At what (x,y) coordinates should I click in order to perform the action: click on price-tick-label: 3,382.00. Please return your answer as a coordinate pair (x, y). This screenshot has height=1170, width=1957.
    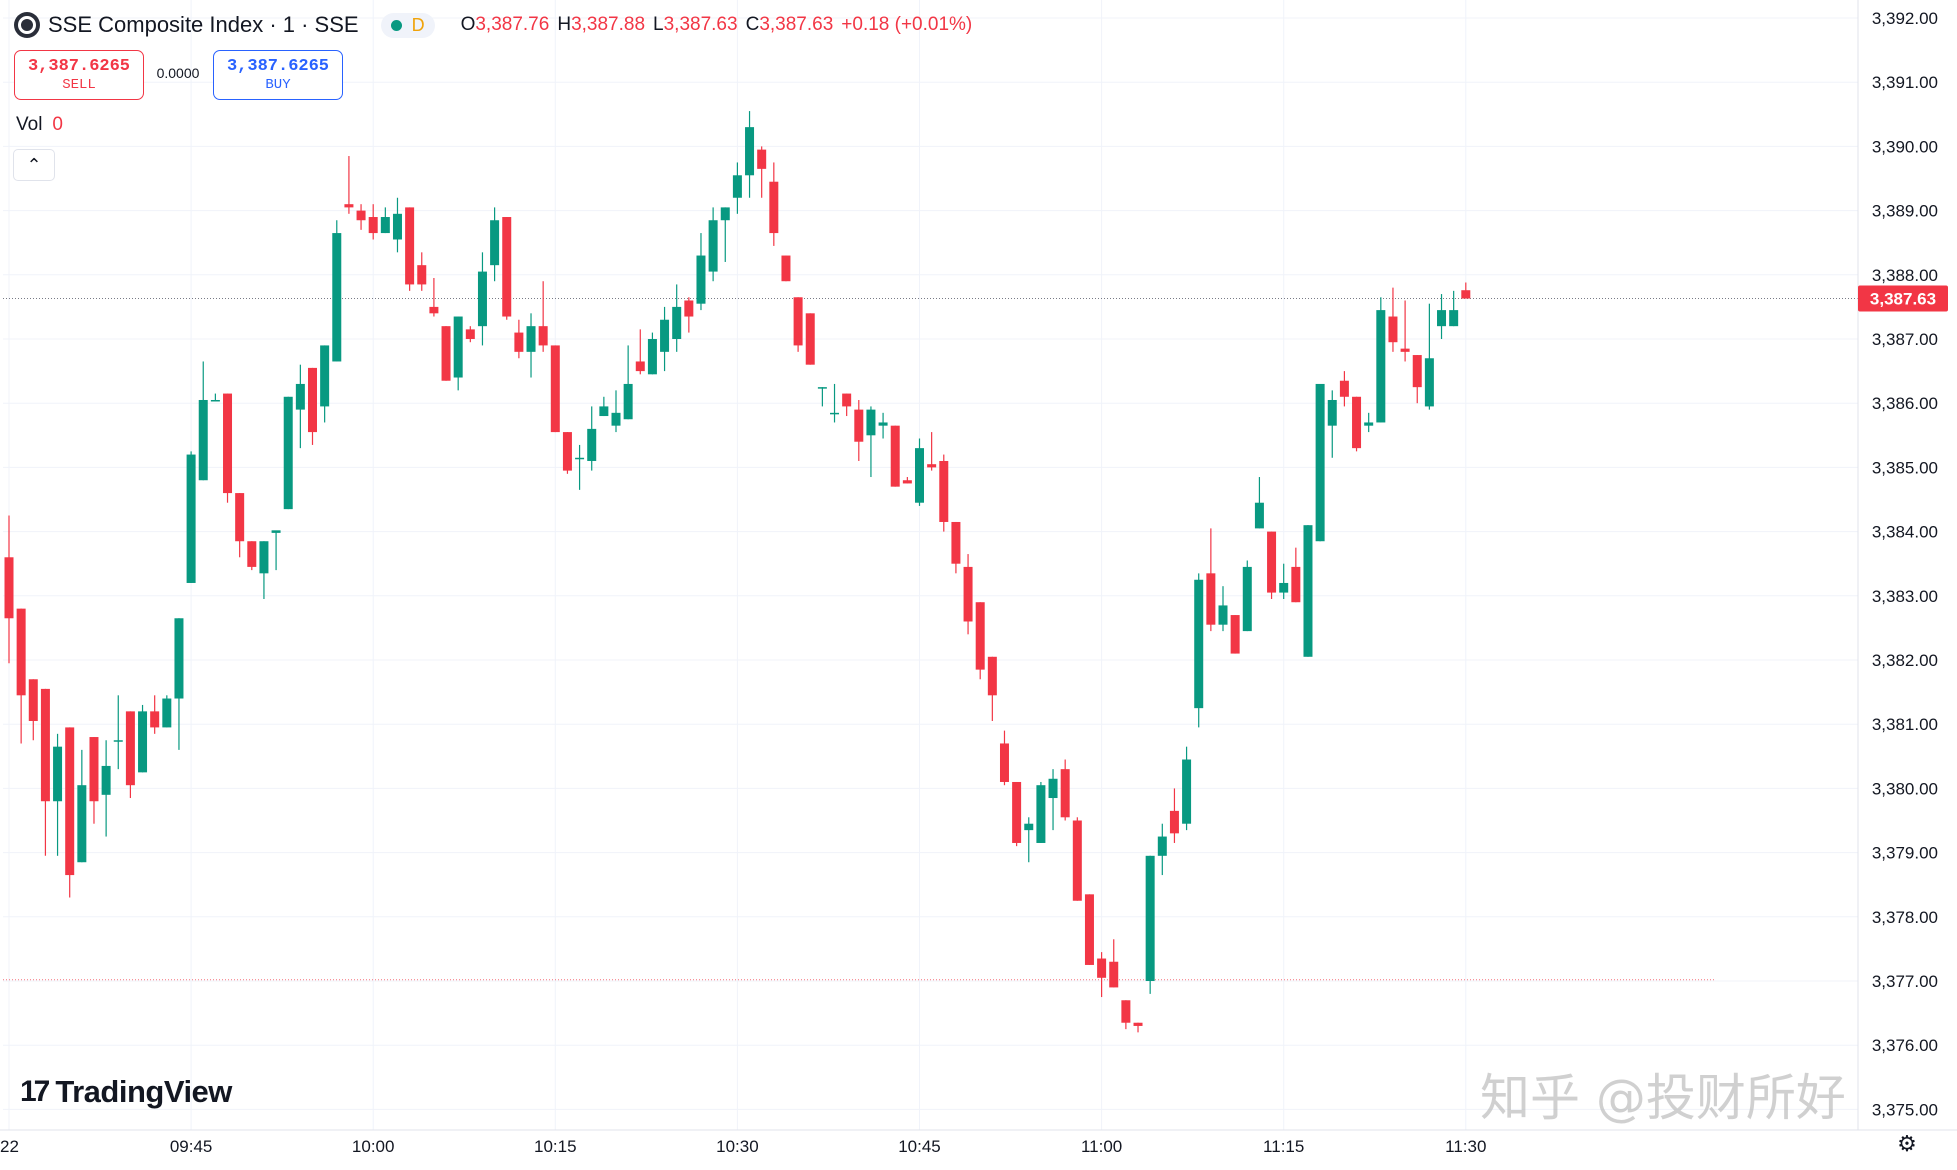
    Looking at the image, I should click on (1905, 660).